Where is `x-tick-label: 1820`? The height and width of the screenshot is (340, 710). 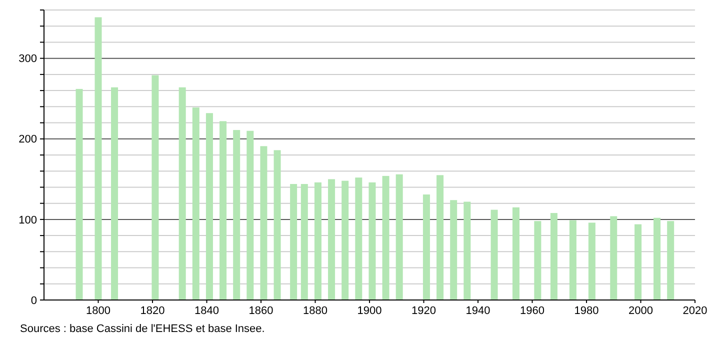
x-tick-label: 1820 is located at coordinates (152, 311).